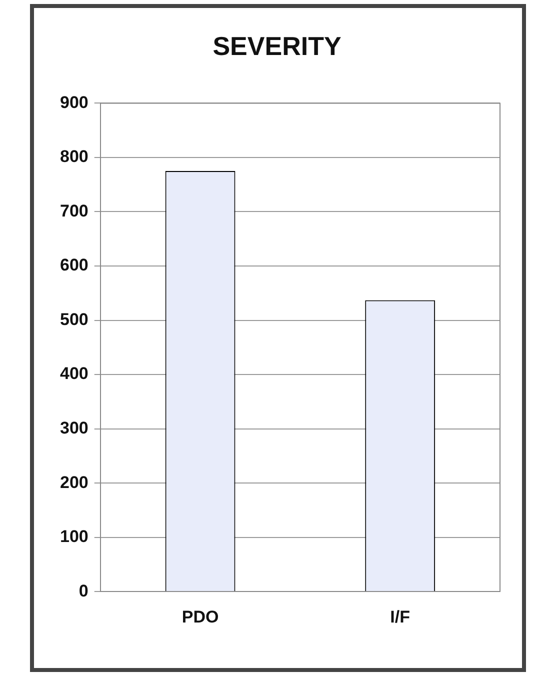  Describe the element at coordinates (74, 374) in the screenshot. I see `y-tick-label: 400` at that location.